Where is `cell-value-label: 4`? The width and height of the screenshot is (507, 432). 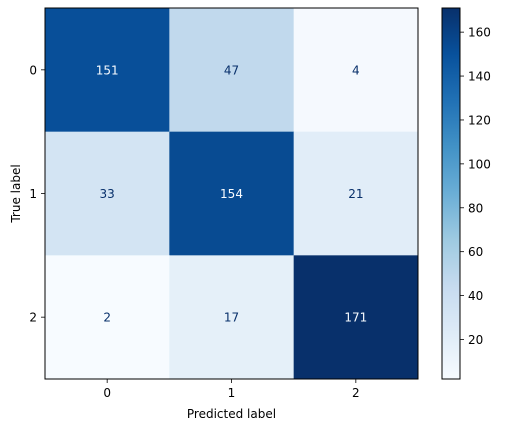
cell-value-label: 4 is located at coordinates (356, 70).